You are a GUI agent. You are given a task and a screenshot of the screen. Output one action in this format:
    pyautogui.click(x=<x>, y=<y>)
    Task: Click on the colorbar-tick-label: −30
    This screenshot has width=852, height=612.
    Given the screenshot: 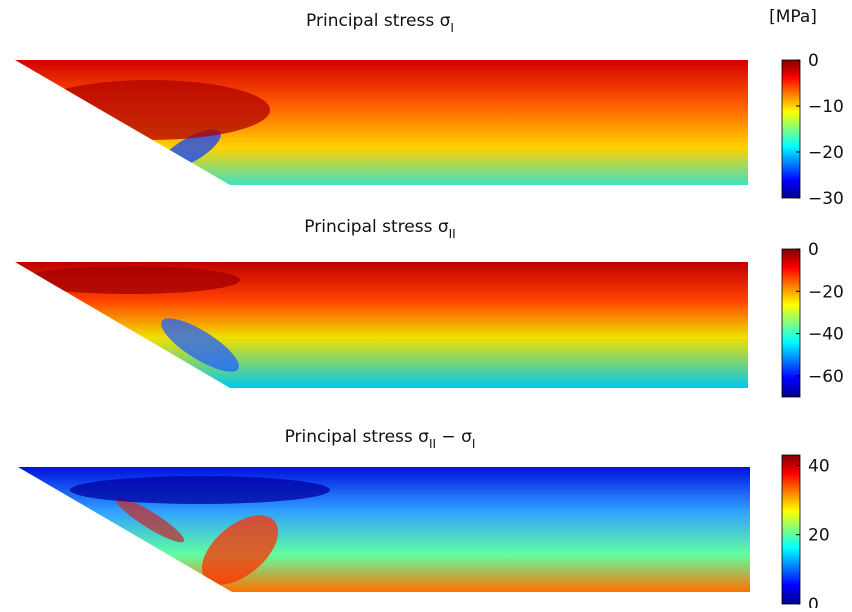 What is the action you would take?
    pyautogui.click(x=826, y=199)
    